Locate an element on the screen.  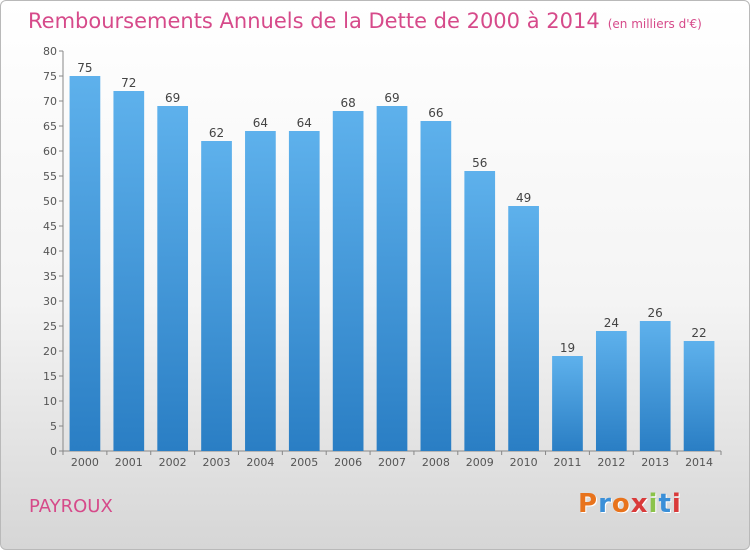
value-label-2010: 49 is located at coordinates (523, 198).